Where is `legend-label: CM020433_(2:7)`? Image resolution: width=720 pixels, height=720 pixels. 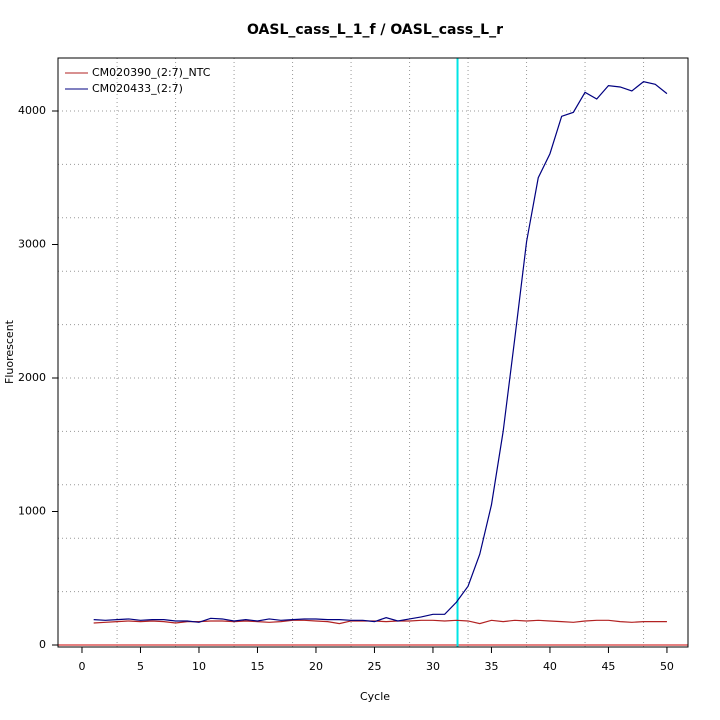
legend-label: CM020433_(2:7) is located at coordinates (137, 88).